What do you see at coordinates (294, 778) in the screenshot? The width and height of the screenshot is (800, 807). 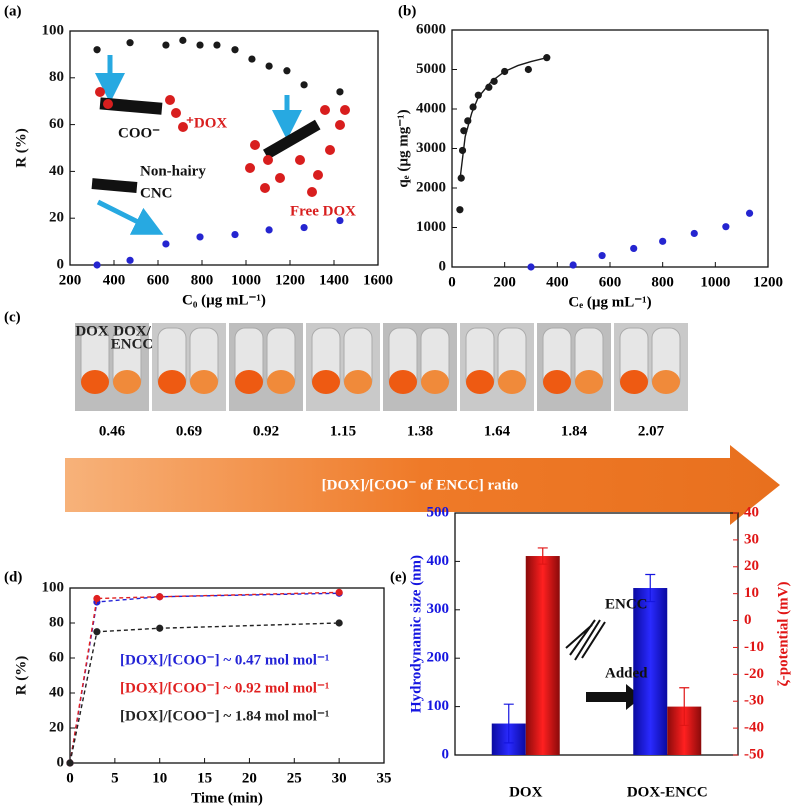 I see `x-tick-label: 25` at bounding box center [294, 778].